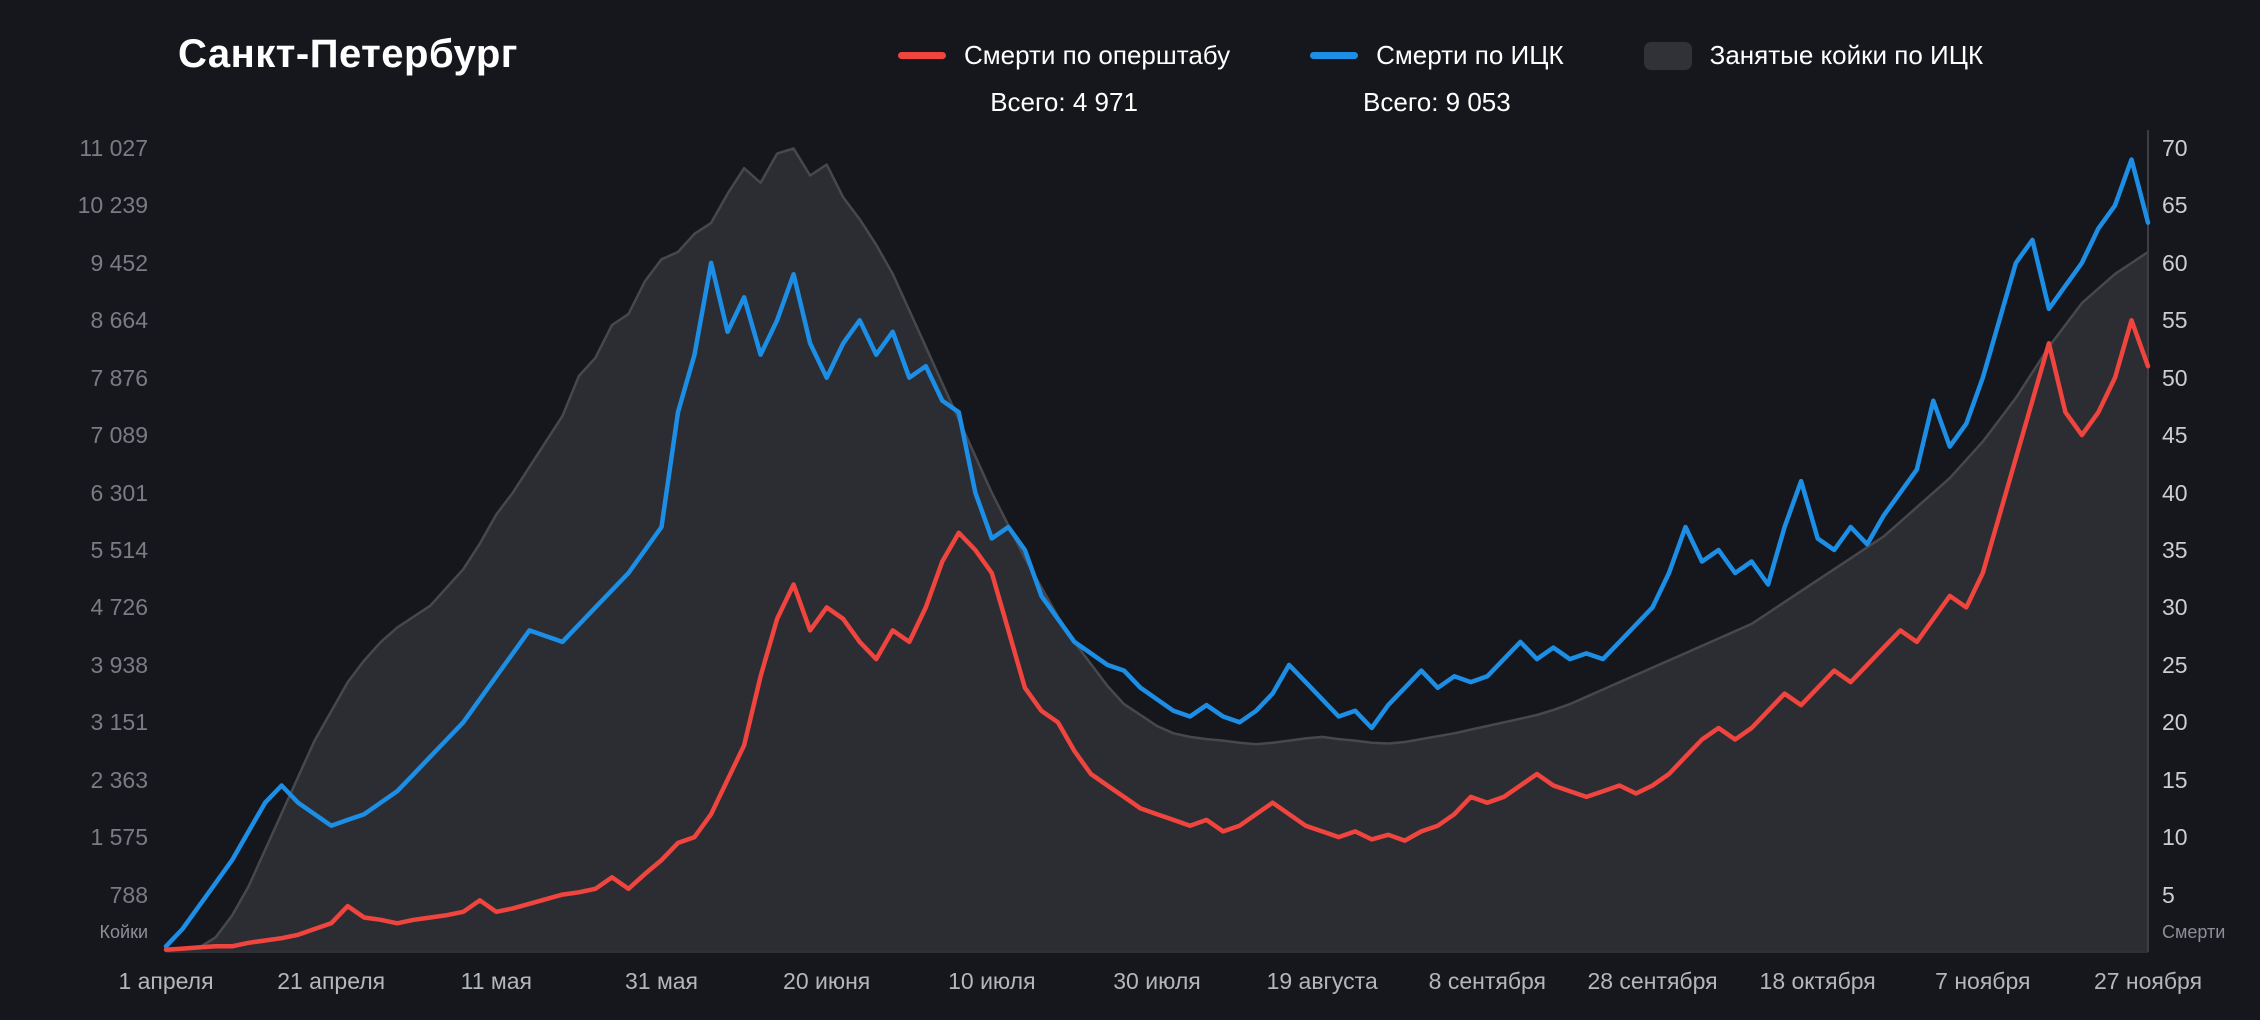 Image resolution: width=2260 pixels, height=1020 pixels. Describe the element at coordinates (119, 837) in the screenshot. I see `y-axis-left-tick-label: 1 575` at that location.